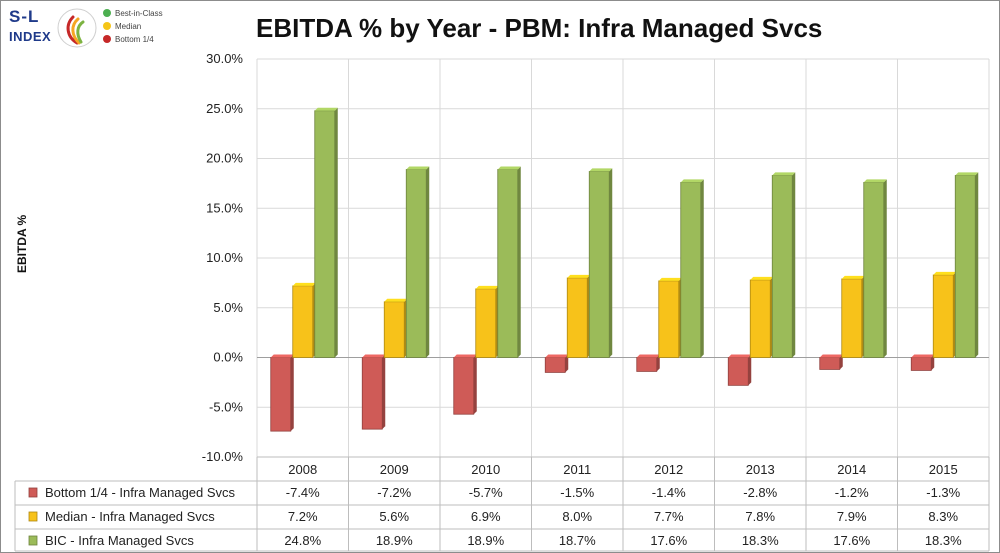 This screenshot has height=553, width=1000. Describe the element at coordinates (224, 158) in the screenshot. I see `y-tick-label: 20.0%` at that location.